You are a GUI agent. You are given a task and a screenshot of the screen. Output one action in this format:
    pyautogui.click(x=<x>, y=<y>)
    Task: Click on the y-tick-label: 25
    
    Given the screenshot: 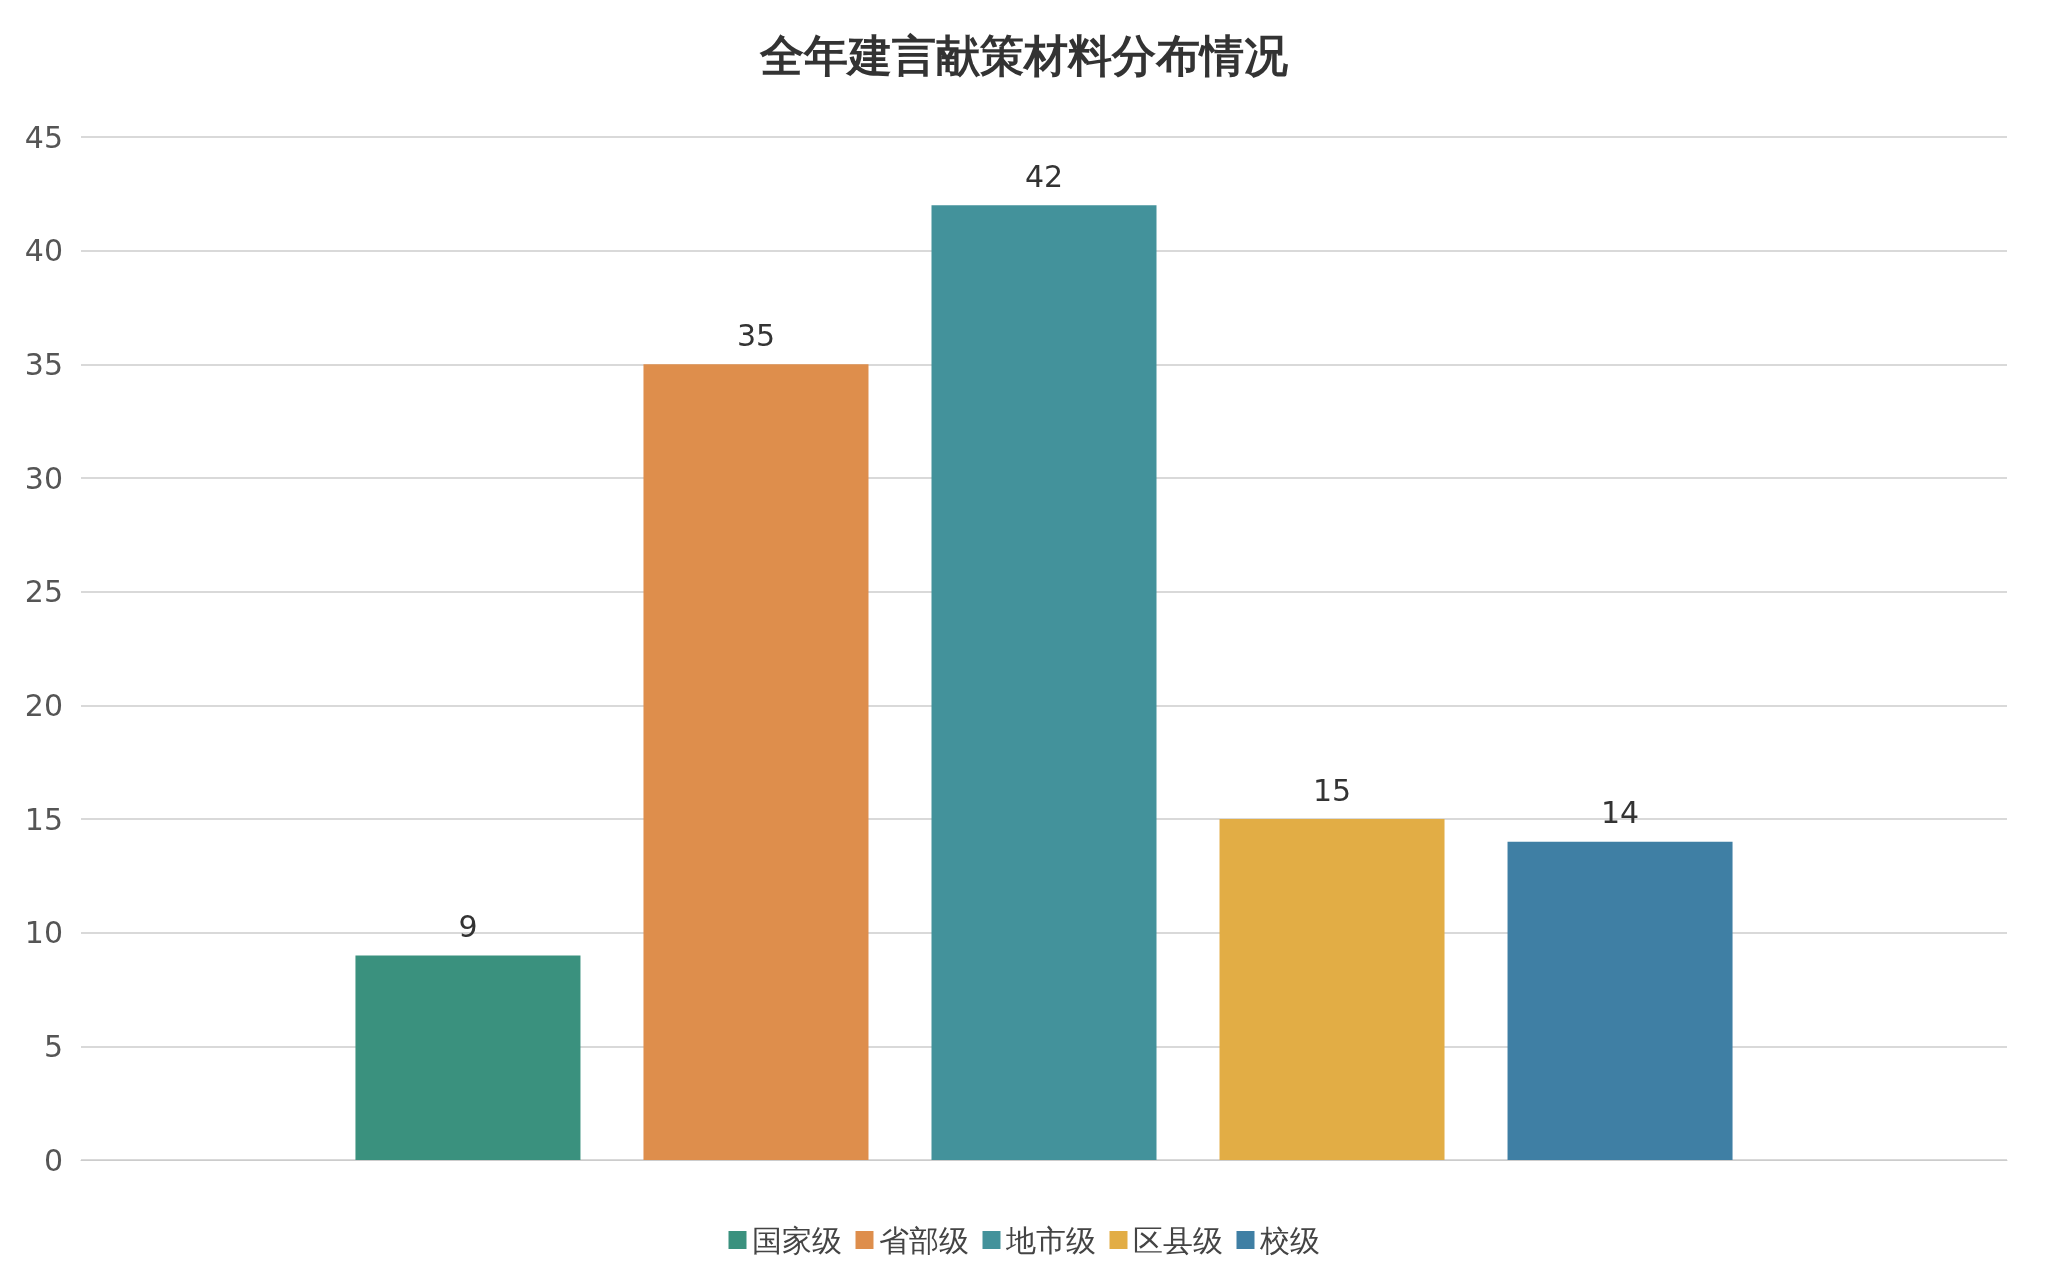 What is the action you would take?
    pyautogui.click(x=43, y=592)
    